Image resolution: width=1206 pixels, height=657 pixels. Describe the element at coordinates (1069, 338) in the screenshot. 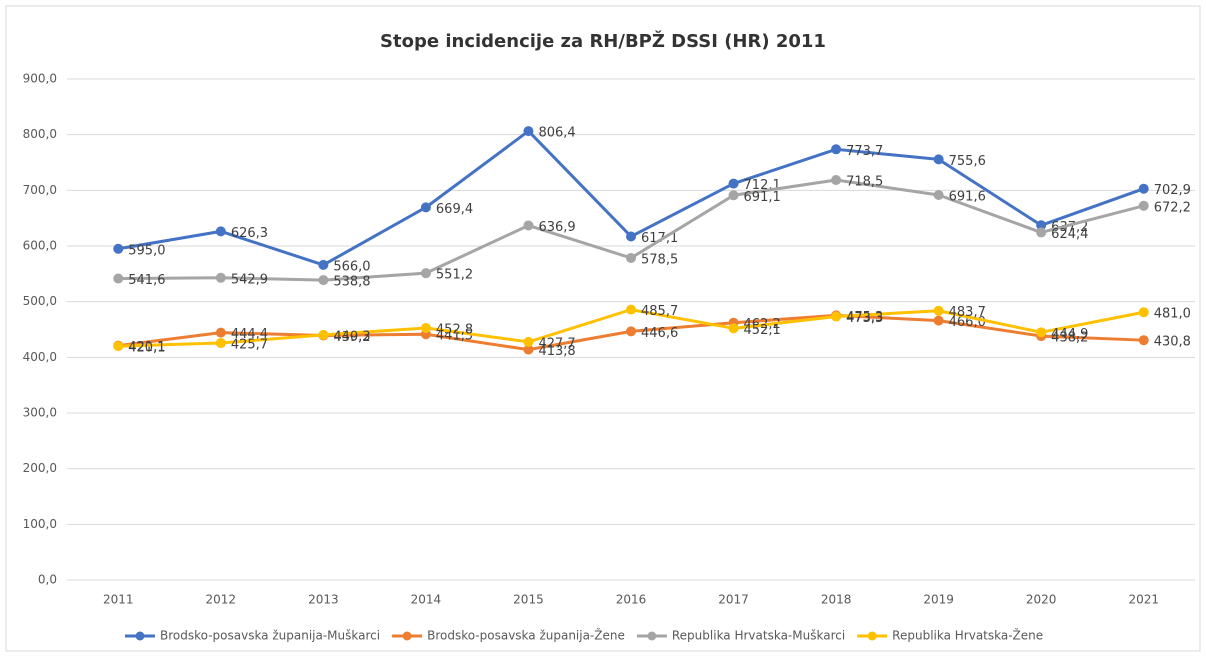

I see `data-label: 438,2` at that location.